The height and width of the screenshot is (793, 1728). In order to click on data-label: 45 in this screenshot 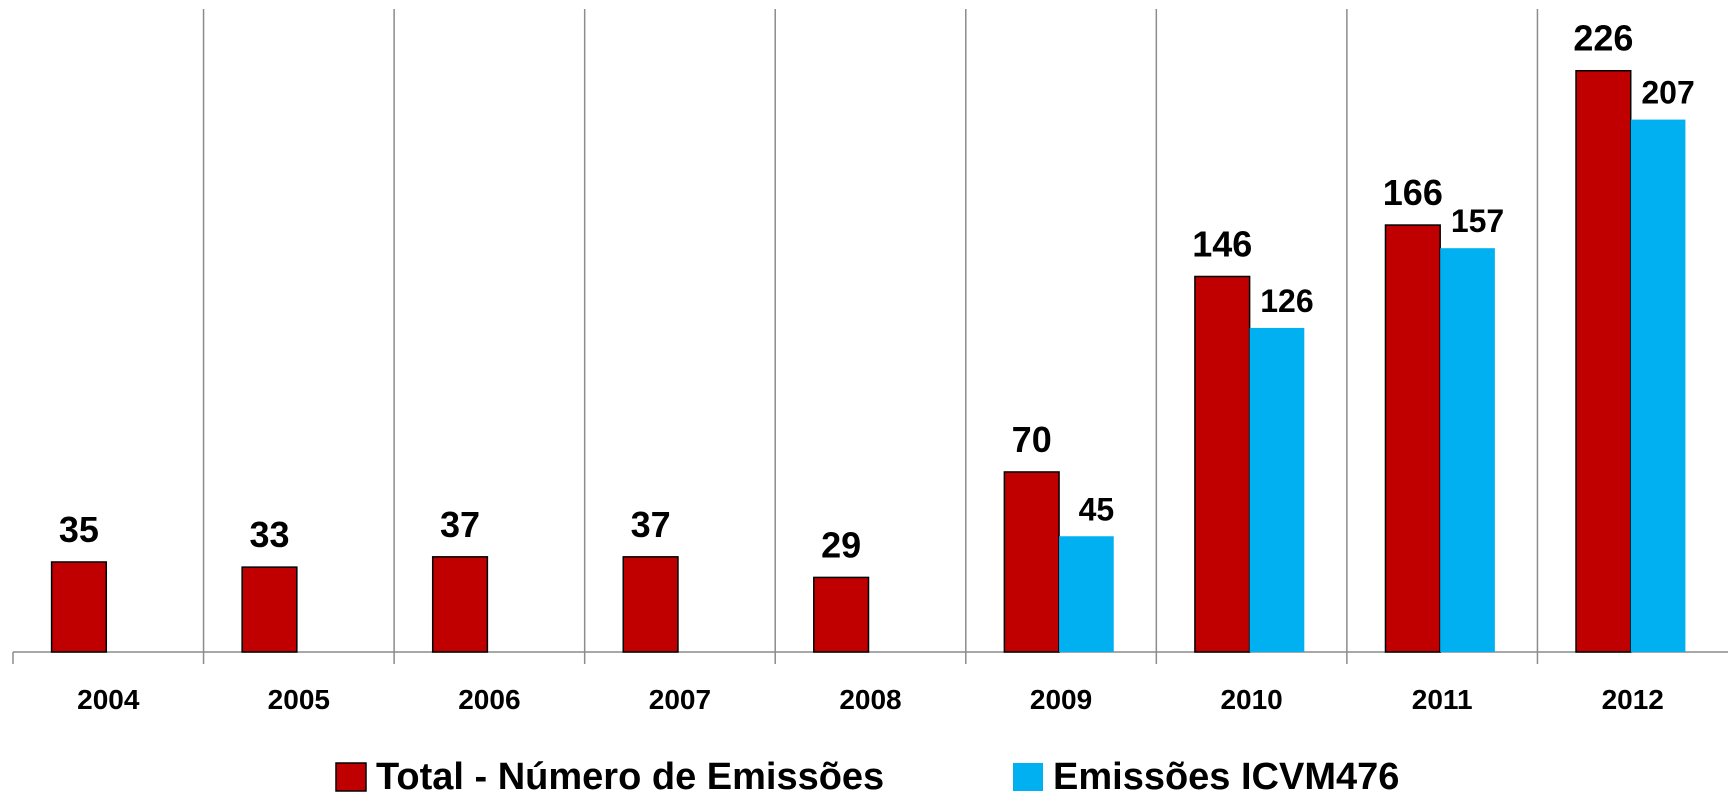, I will do `click(1097, 509)`.